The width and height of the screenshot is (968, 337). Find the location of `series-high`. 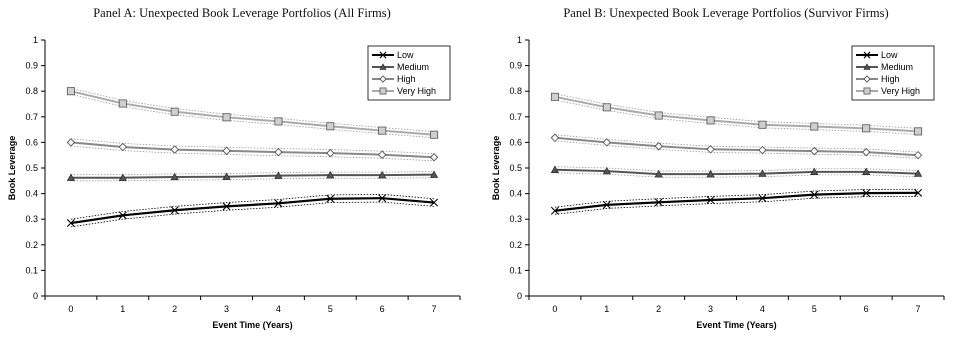

series-high is located at coordinates (736, 146).